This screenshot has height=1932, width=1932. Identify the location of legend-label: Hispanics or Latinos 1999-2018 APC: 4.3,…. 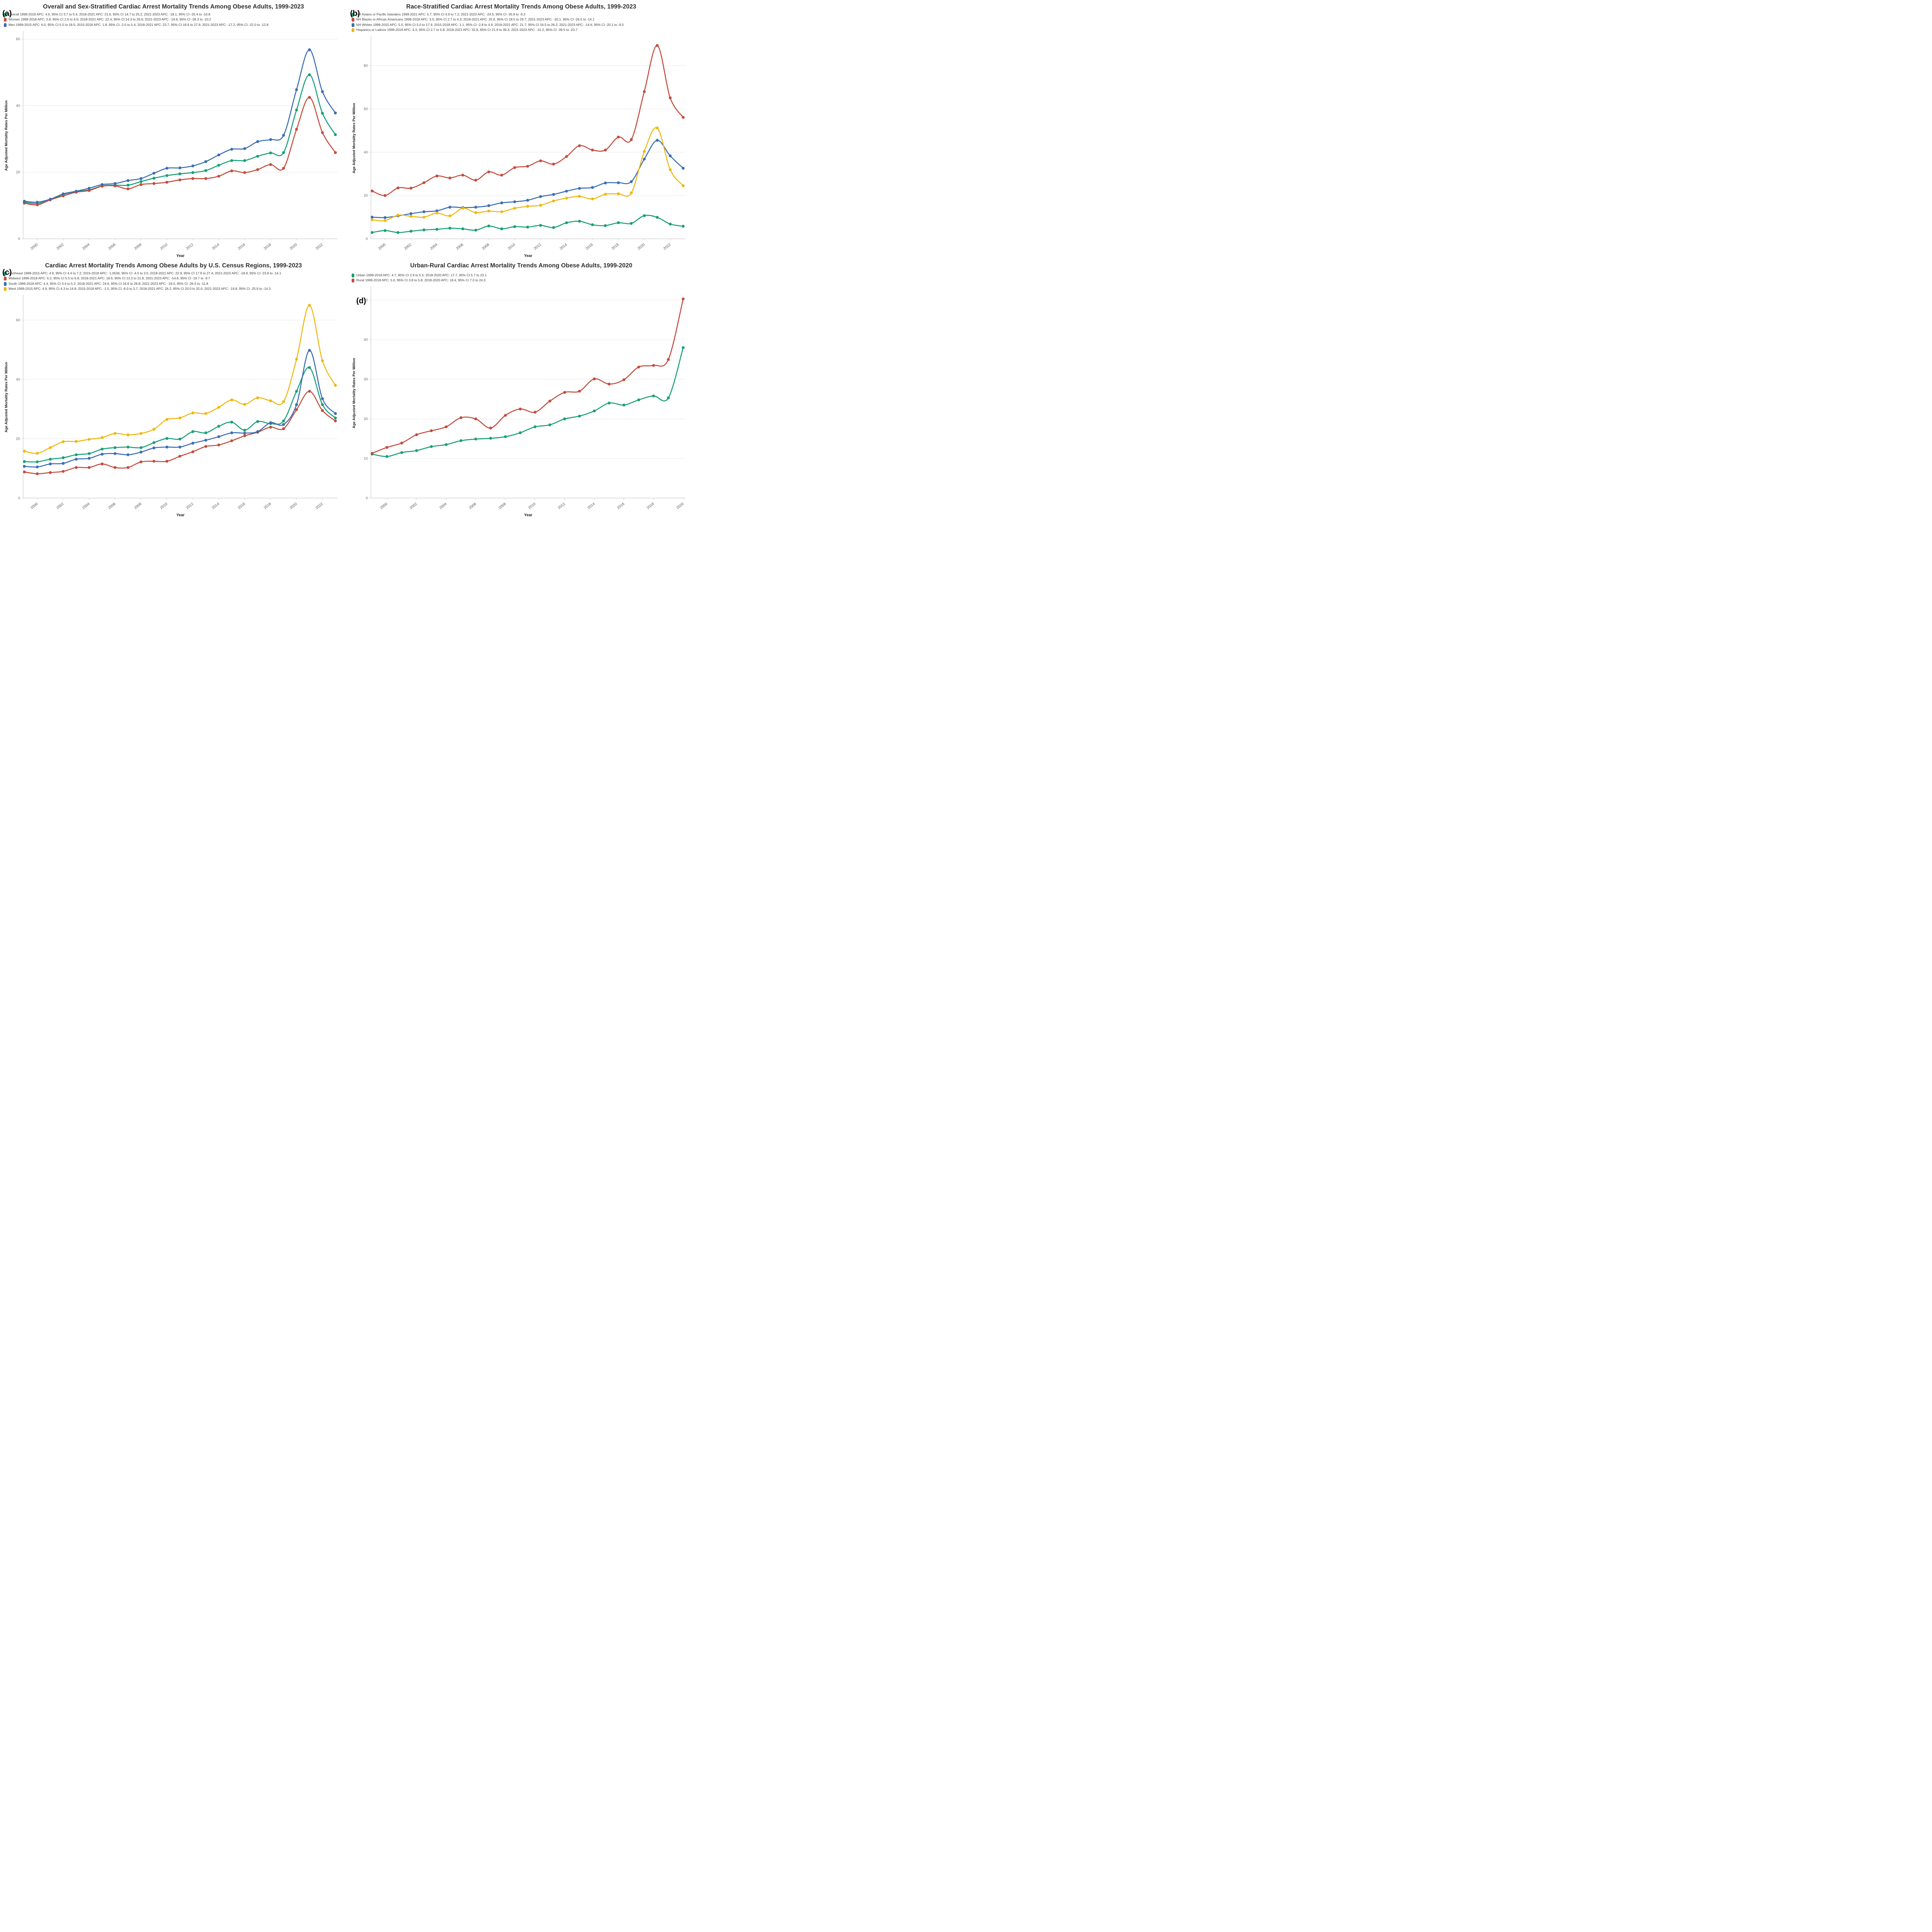
(467, 29).